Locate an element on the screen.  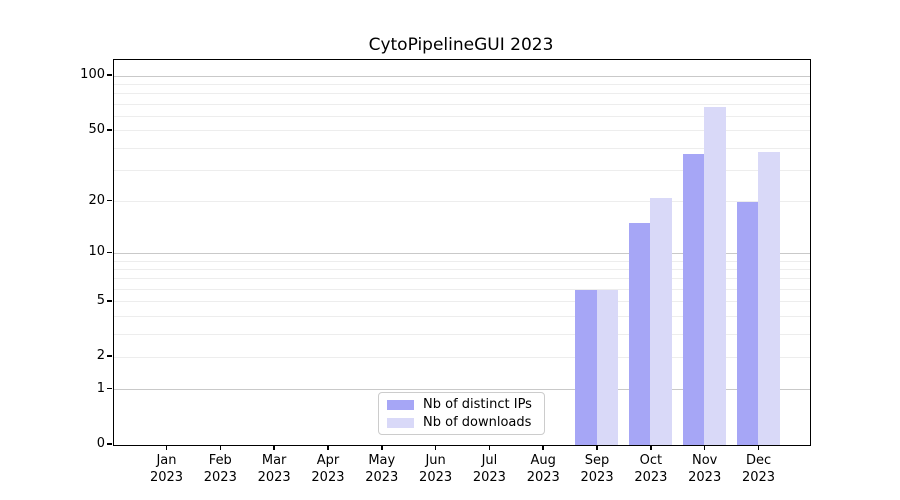
legend-swatch-distinct-ips is located at coordinates (400, 404).